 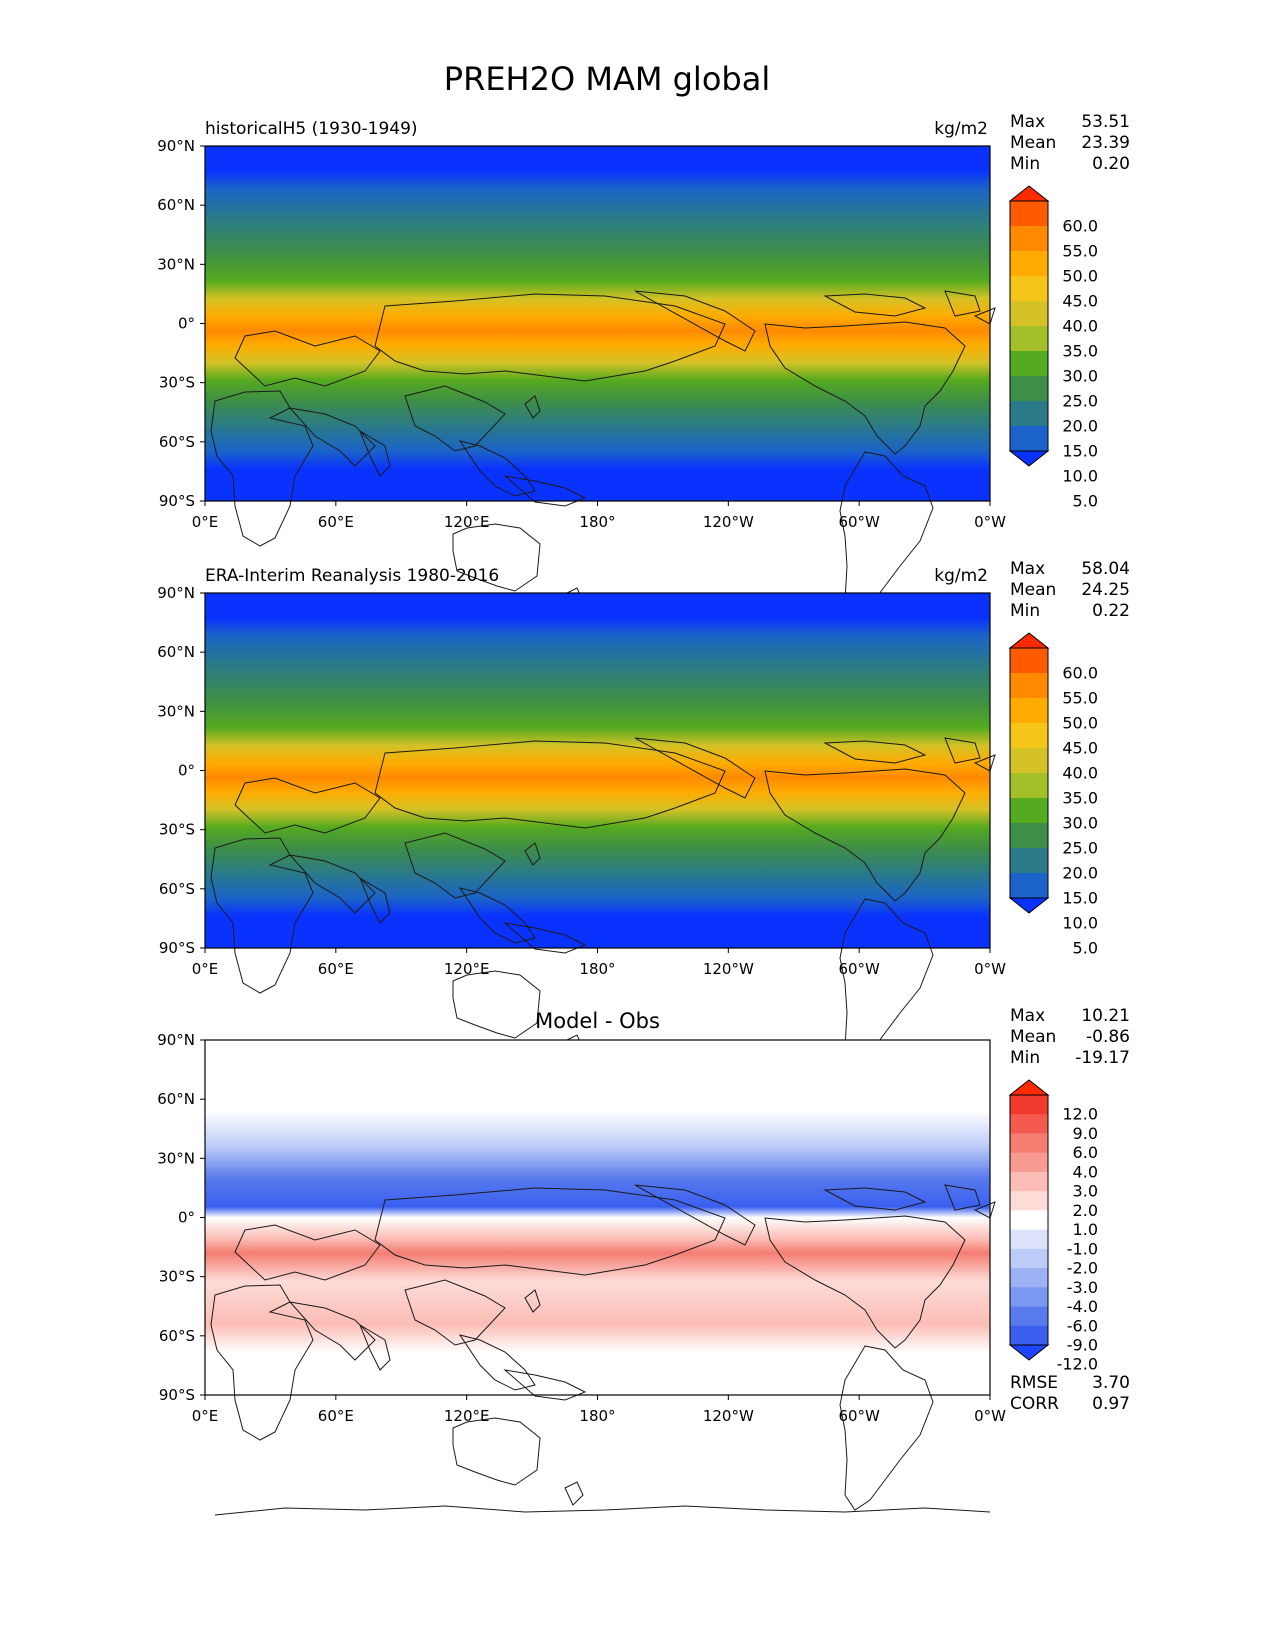 I want to click on x-tick-label: 0°W, so click(x=990, y=969).